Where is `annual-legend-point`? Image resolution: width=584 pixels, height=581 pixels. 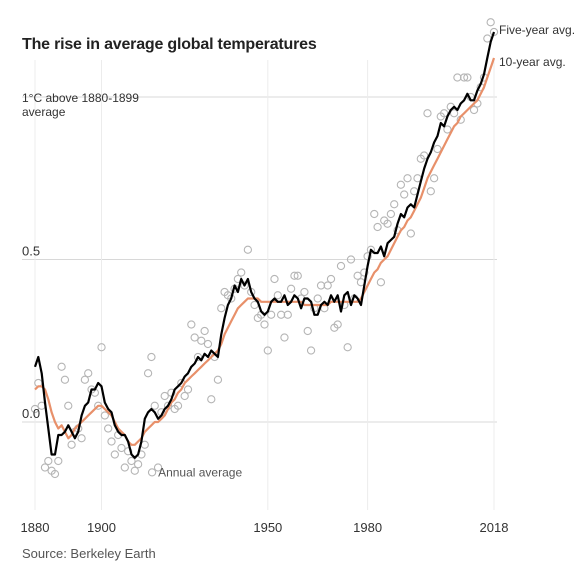
annual-legend-point is located at coordinates (152, 472).